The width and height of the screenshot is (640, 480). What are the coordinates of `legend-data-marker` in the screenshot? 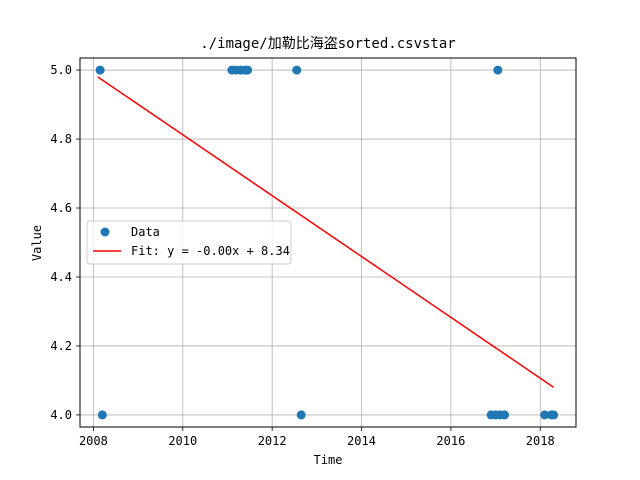 It's located at (105, 232).